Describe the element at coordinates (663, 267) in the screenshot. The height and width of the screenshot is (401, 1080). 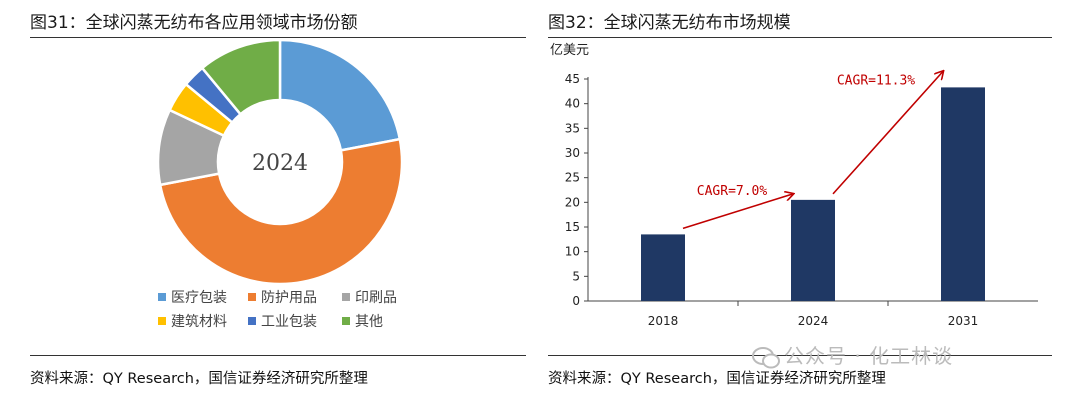
I see `bar-2018` at that location.